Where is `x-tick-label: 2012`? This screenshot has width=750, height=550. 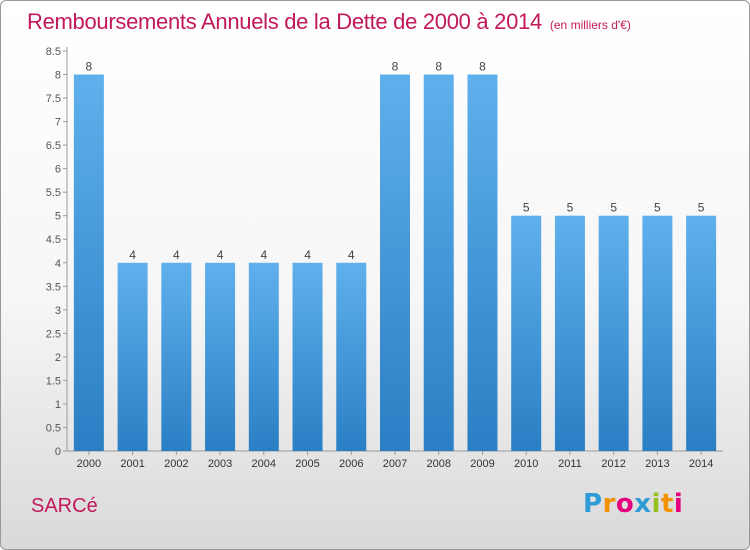
x-tick-label: 2012 is located at coordinates (613, 464).